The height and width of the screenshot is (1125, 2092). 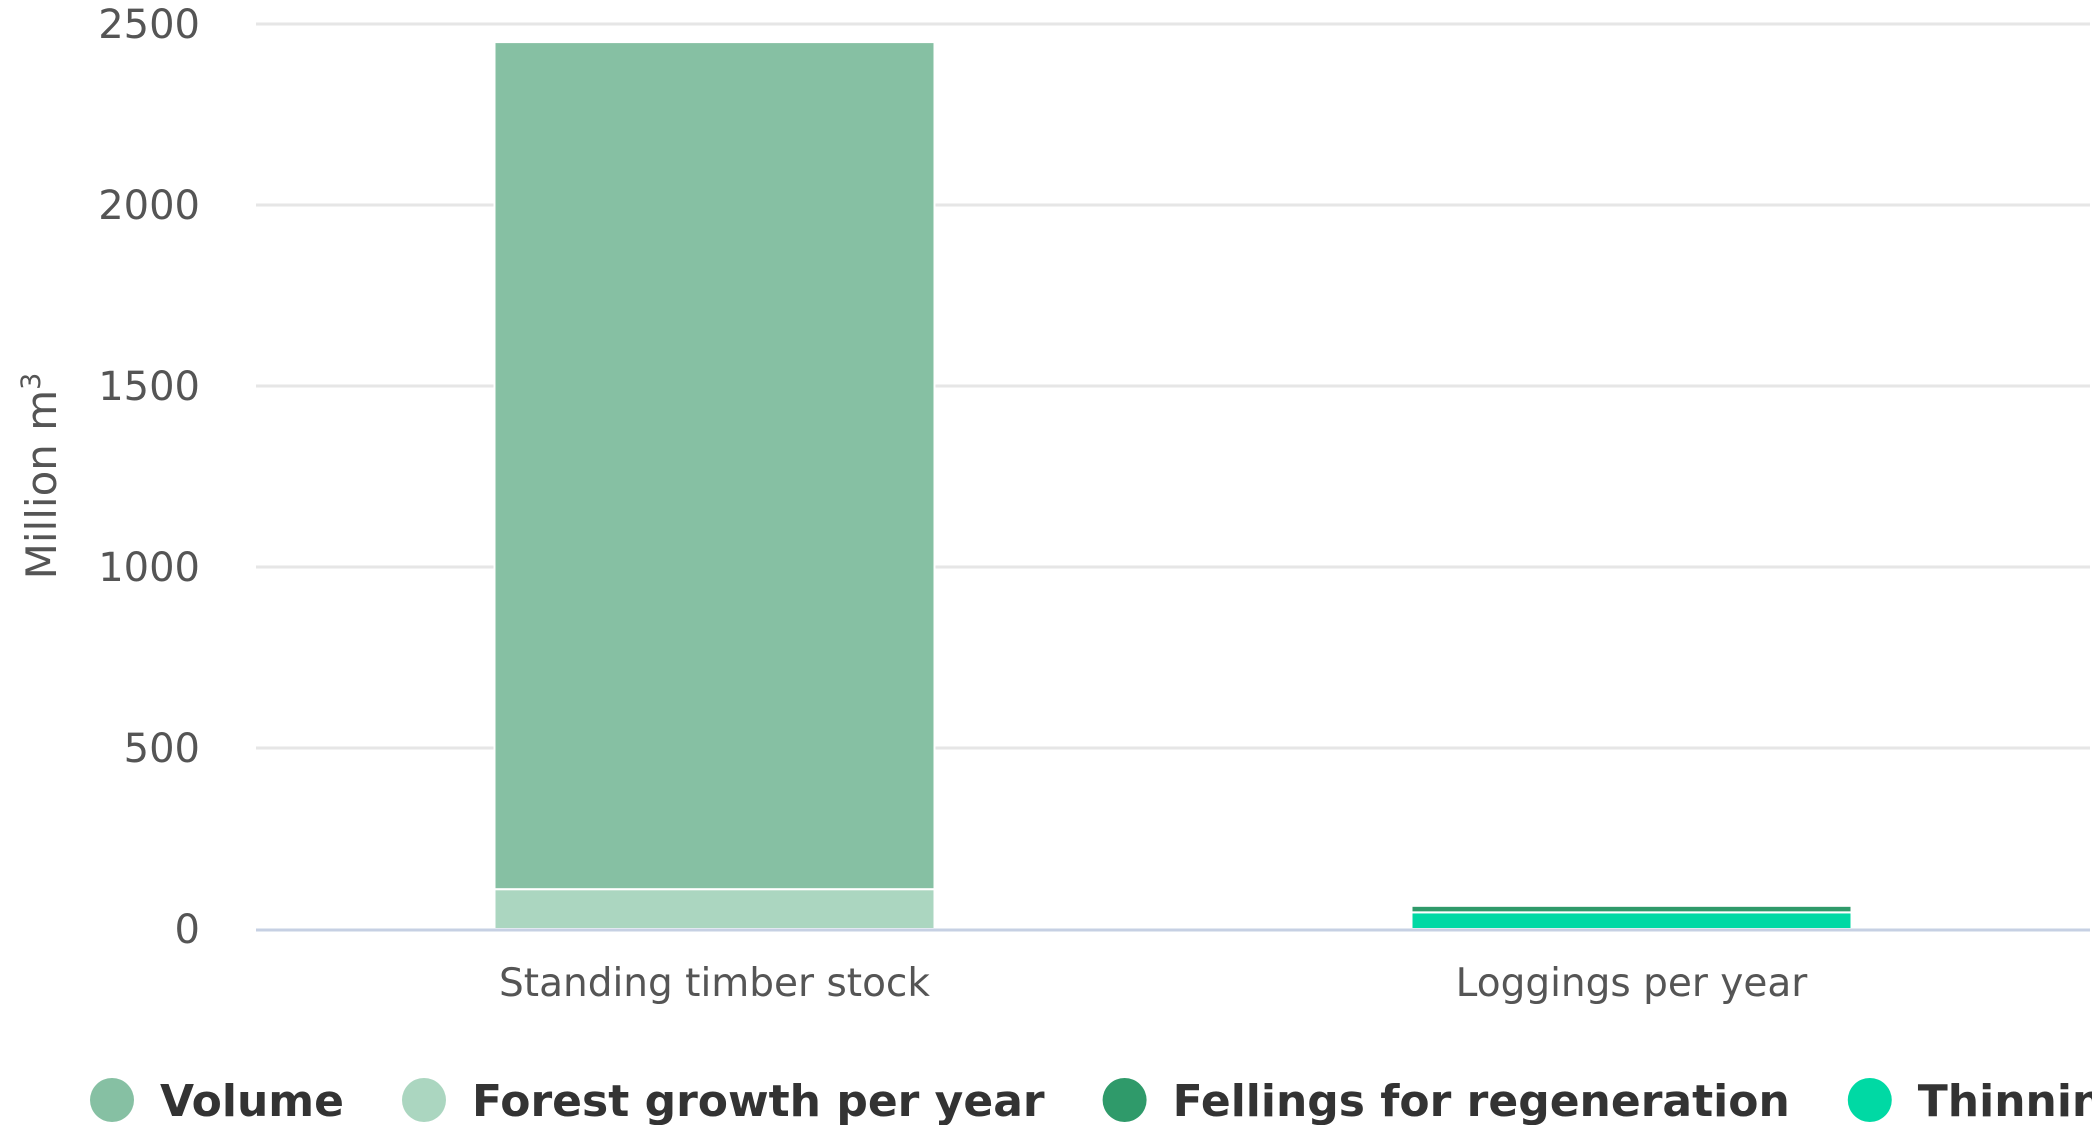 I want to click on legend-item: Fellings for regeneration, so click(x=1446, y=1100).